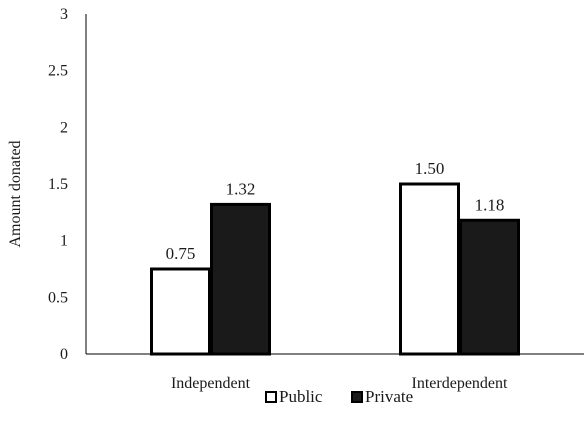 The height and width of the screenshot is (430, 584). Describe the element at coordinates (58, 297) in the screenshot. I see `y-tick-label: 0.5` at that location.